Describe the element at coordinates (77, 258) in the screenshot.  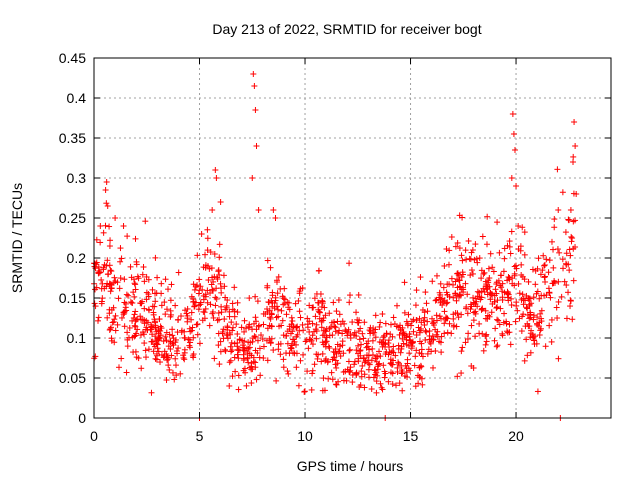
I see `y-tick-label: 0.2` at that location.